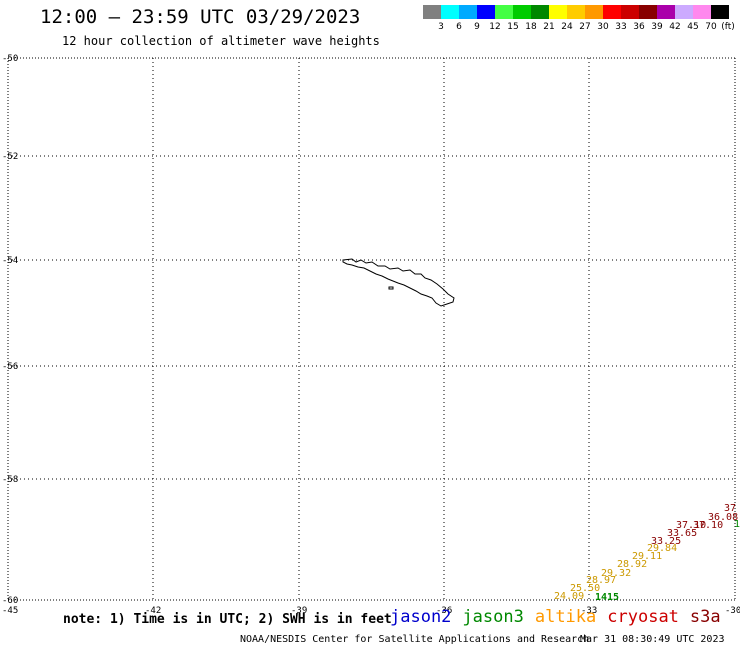 Image resolution: width=740 pixels, height=650 pixels. What do you see at coordinates (662, 548) in the screenshot?
I see `wave-height-value: 29.84` at bounding box center [662, 548].